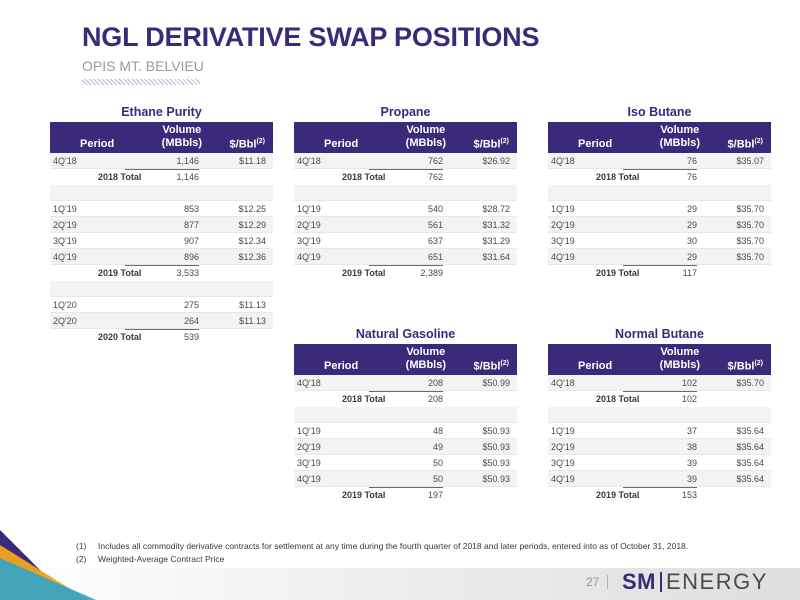 Image resolution: width=800 pixels, height=600 pixels. What do you see at coordinates (659, 241) in the screenshot?
I see `table-row: 3Q'19 30 $35.70` at bounding box center [659, 241].